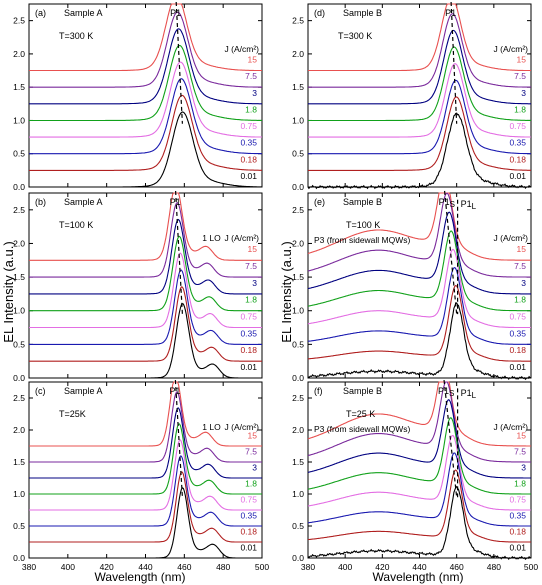 This screenshot has height=585, width=542. I want to click on panel-label: (f), so click(318, 391).